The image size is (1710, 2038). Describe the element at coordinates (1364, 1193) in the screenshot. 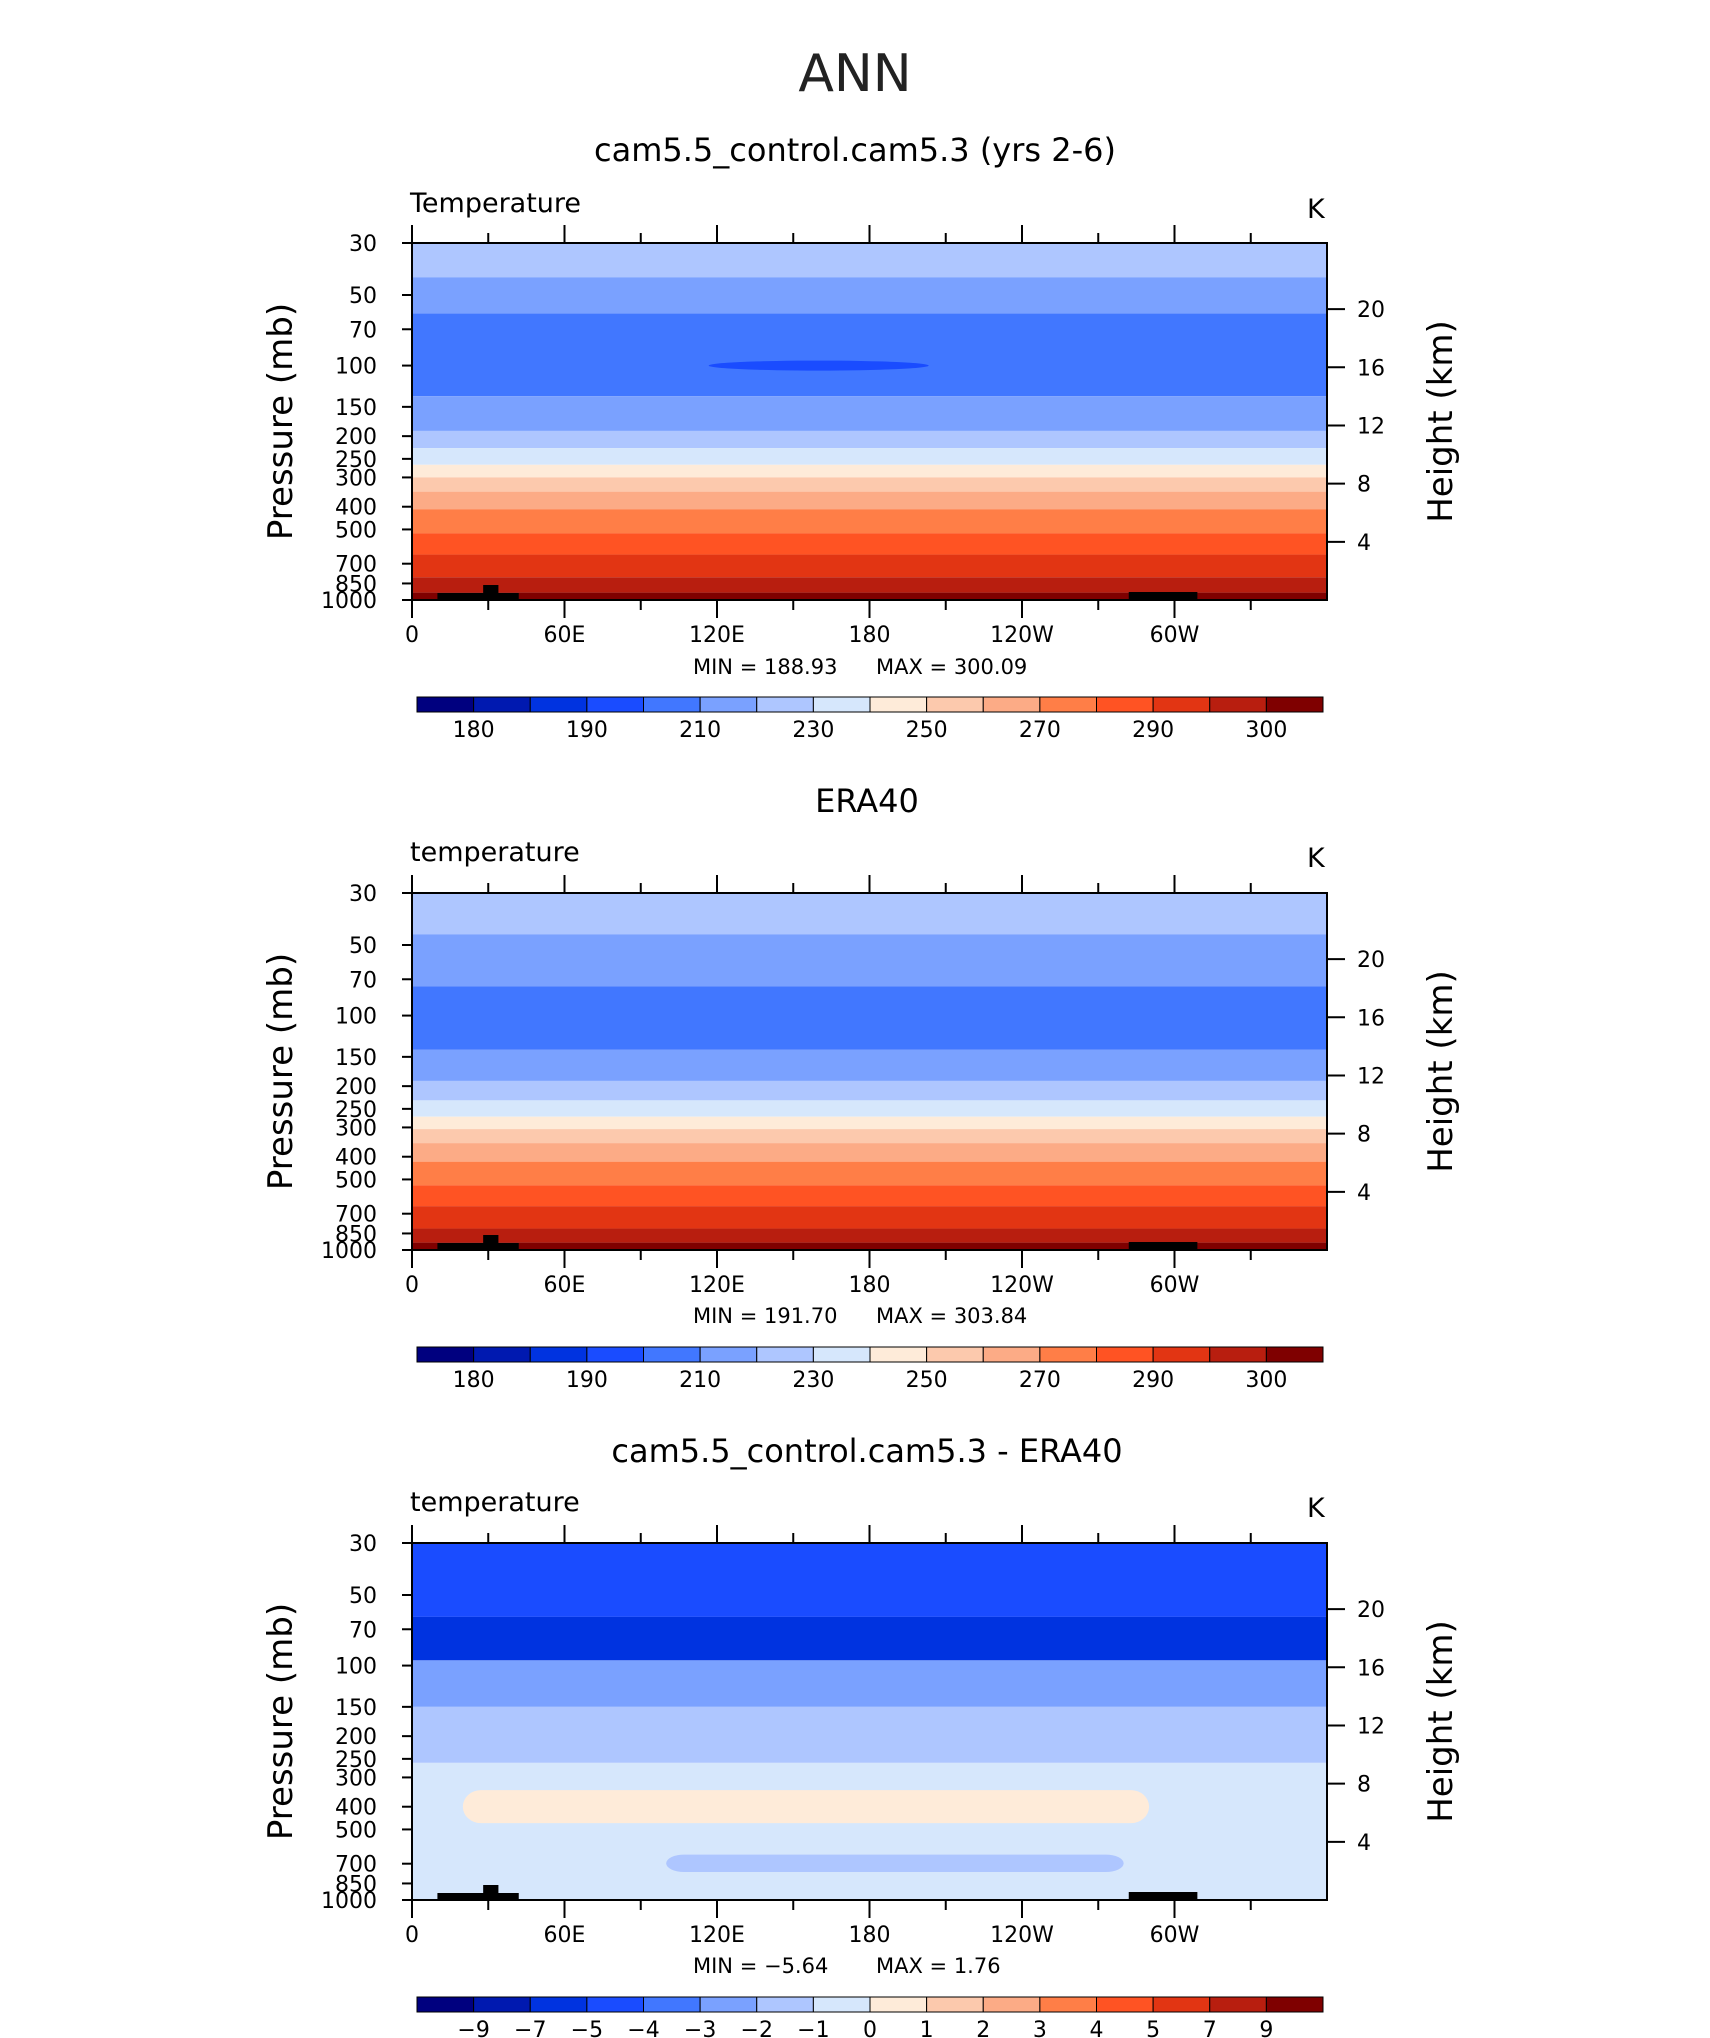

I see `y2-tick-label: 4` at that location.